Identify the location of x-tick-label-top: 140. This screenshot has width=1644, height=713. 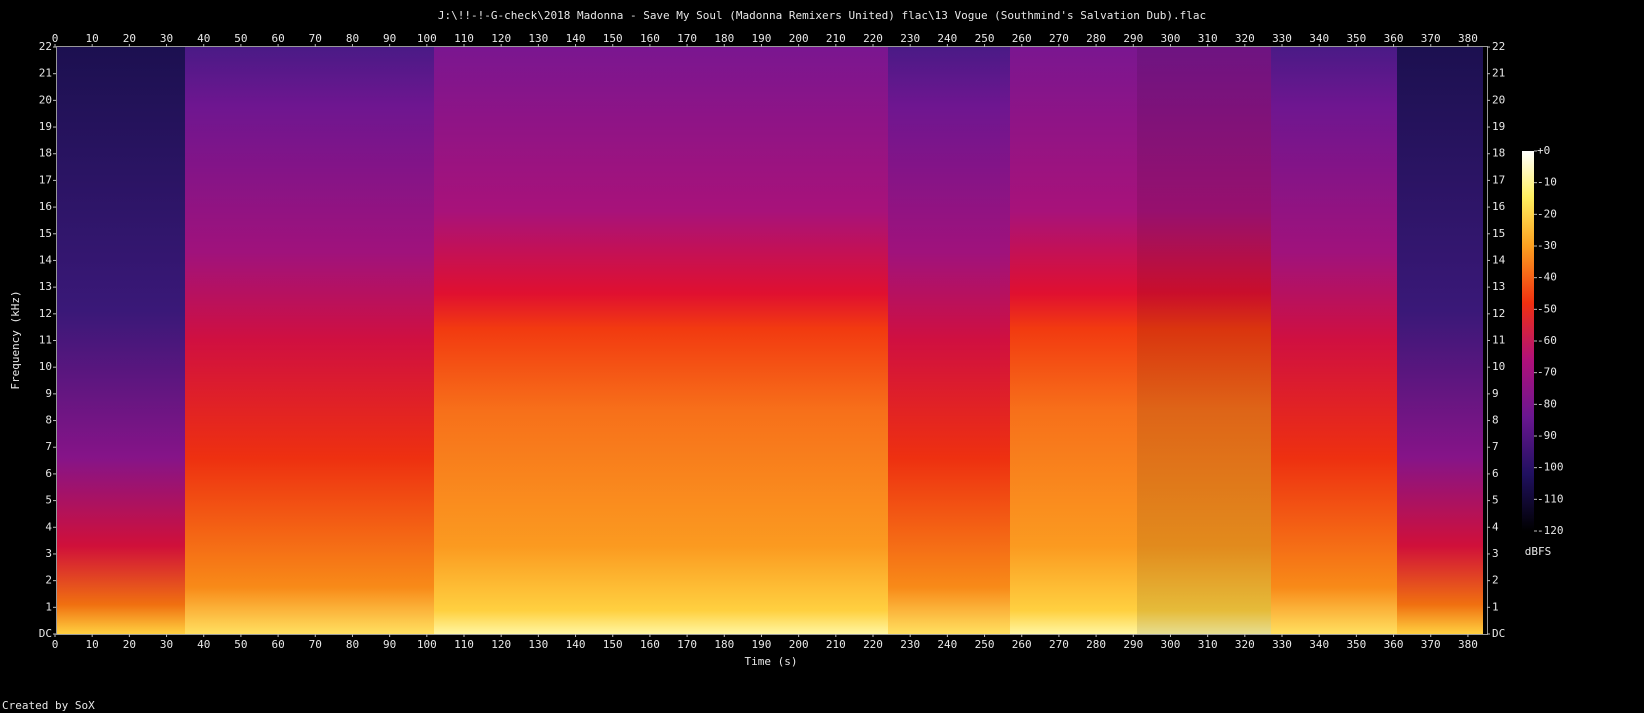
(576, 38).